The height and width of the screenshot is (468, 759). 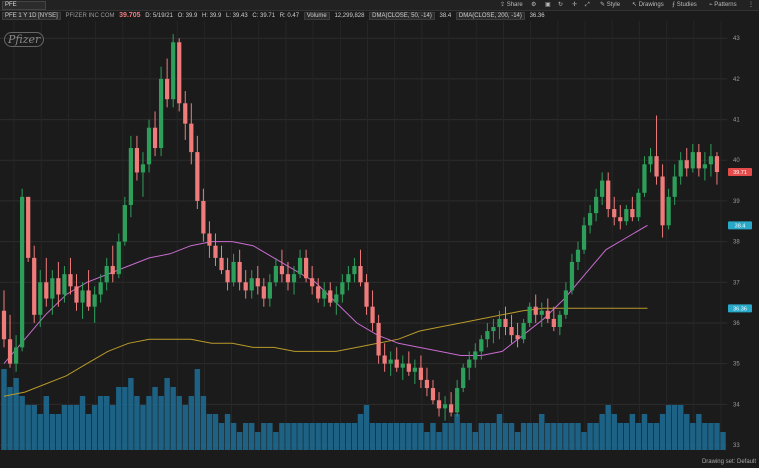 What do you see at coordinates (534, 5) in the screenshot?
I see `settings-icon: ⚙` at bounding box center [534, 5].